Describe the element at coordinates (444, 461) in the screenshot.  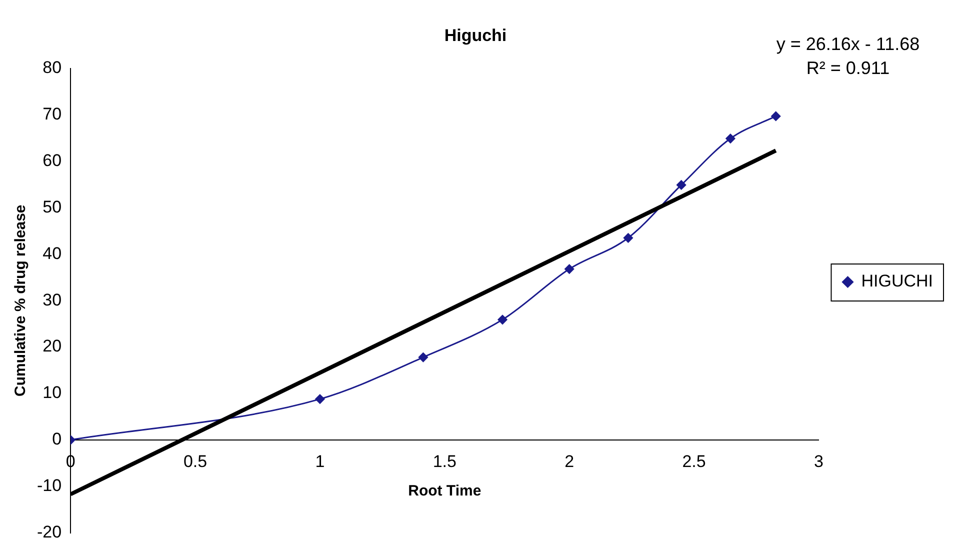
I see `x-tick-label: 1.5` at that location.